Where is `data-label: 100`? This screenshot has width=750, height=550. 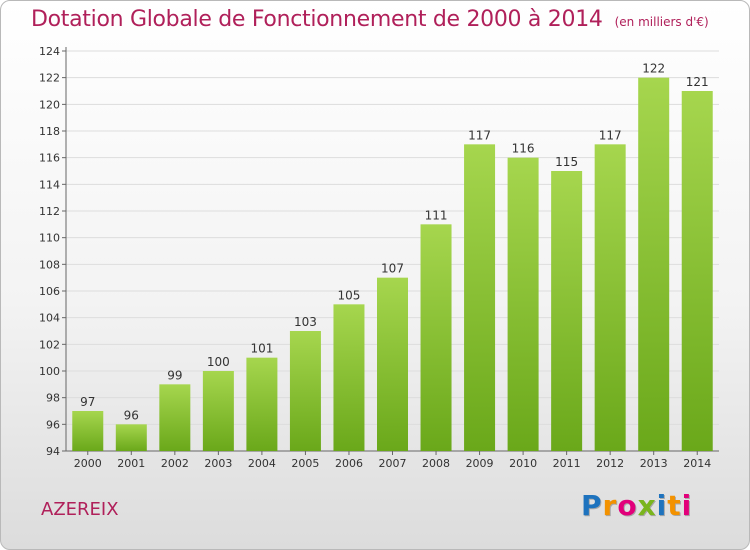 data-label: 100 is located at coordinates (218, 362).